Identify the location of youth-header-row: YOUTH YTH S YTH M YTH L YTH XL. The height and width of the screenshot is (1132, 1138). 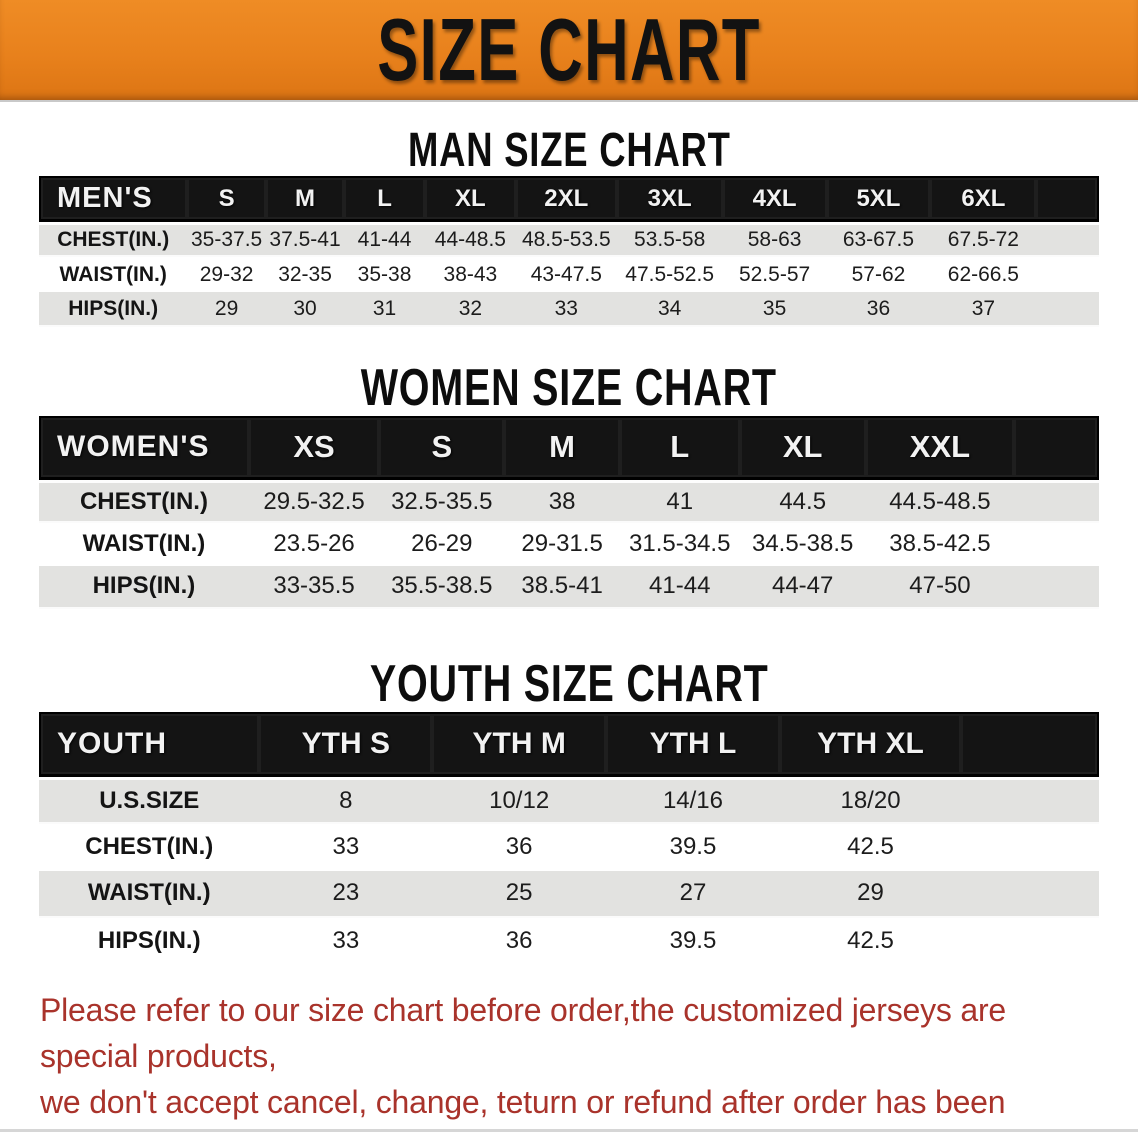
(569, 744).